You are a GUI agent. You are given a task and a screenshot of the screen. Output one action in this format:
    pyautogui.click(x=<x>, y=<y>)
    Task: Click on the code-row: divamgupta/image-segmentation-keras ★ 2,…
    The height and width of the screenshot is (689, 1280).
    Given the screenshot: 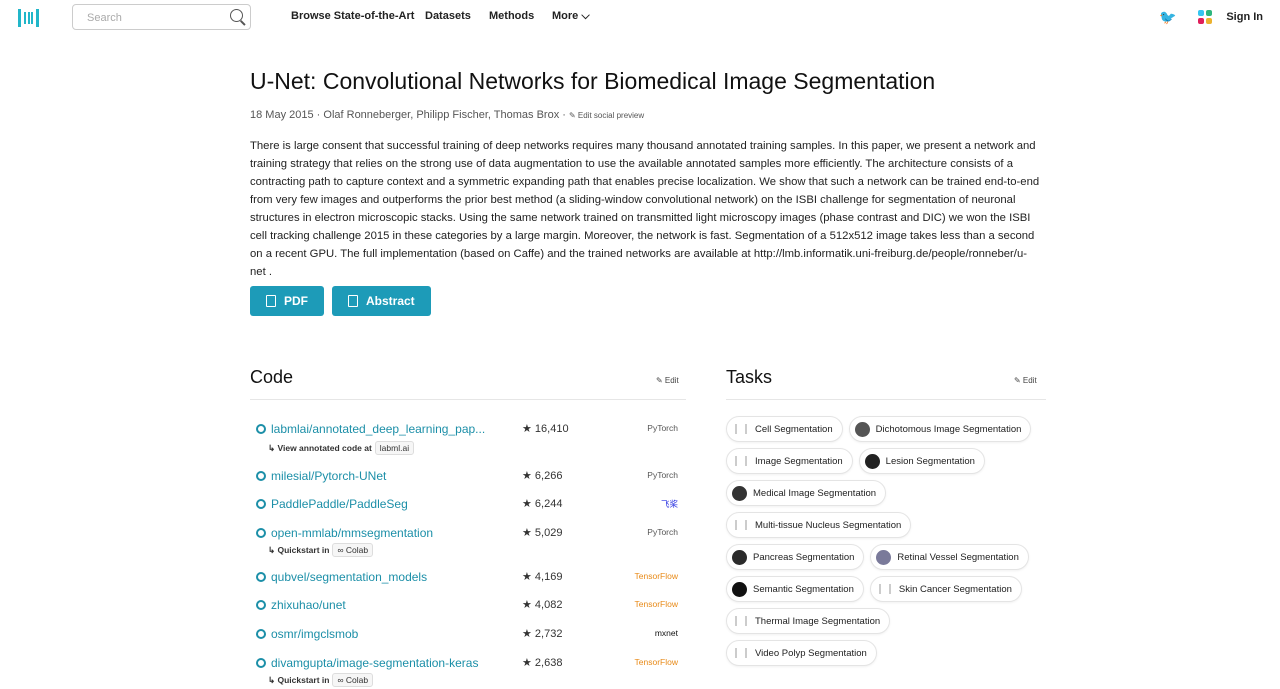 What is the action you would take?
    pyautogui.click(x=471, y=671)
    